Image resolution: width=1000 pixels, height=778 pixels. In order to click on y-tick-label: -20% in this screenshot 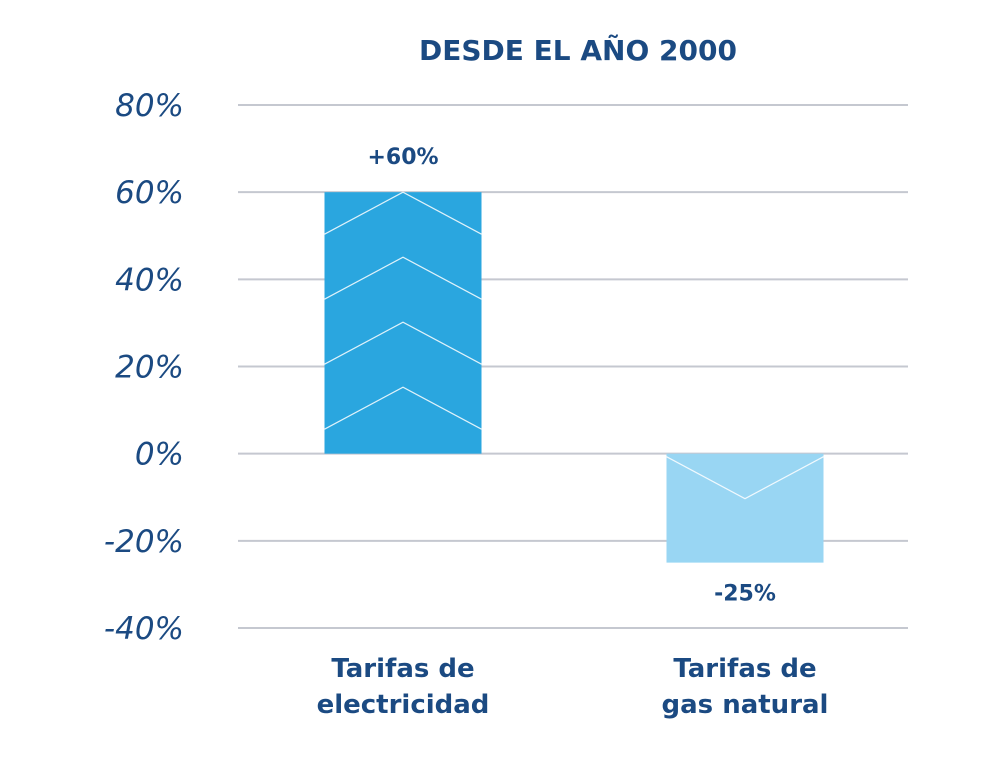, I will do `click(144, 542)`.